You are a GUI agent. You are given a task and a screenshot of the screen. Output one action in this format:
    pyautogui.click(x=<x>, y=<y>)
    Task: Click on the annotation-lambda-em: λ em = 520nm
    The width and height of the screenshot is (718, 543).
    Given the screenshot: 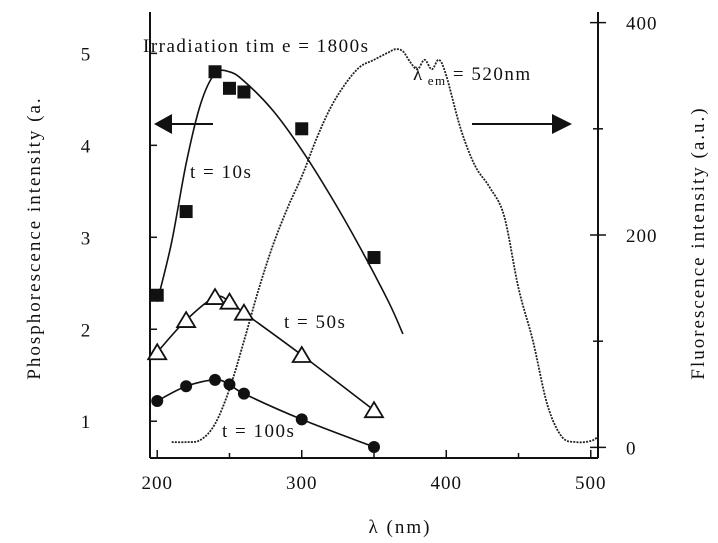 What is the action you would take?
    pyautogui.click(x=472, y=76)
    